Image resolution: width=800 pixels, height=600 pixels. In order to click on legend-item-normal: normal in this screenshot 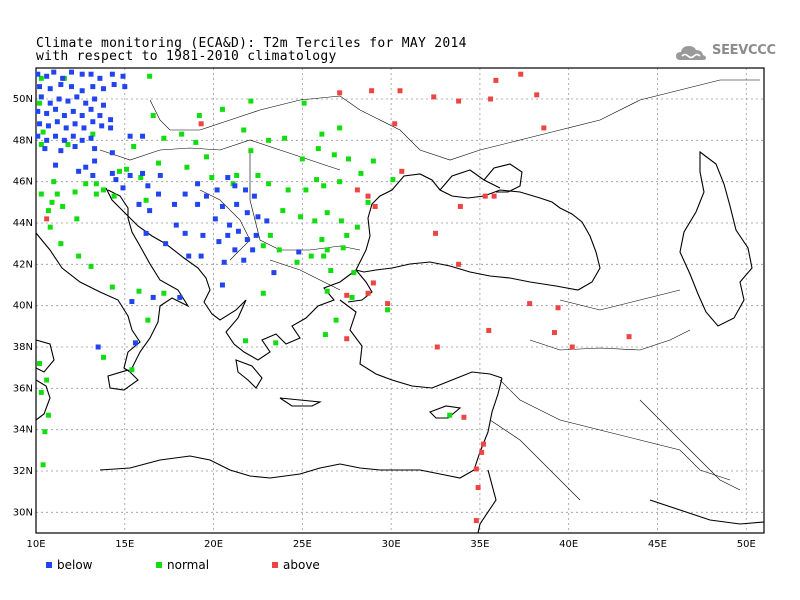, I will do `click(182, 565)`.